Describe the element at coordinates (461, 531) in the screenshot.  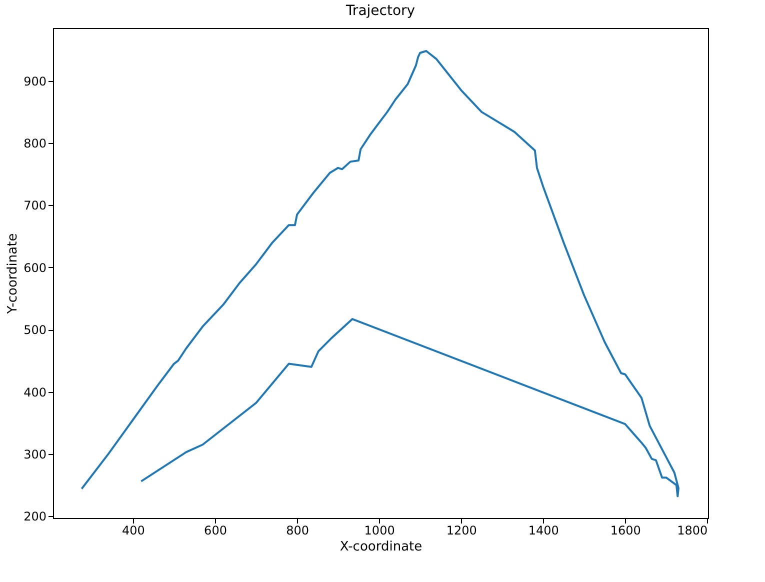
I see `x-tick-label: 1200` at that location.